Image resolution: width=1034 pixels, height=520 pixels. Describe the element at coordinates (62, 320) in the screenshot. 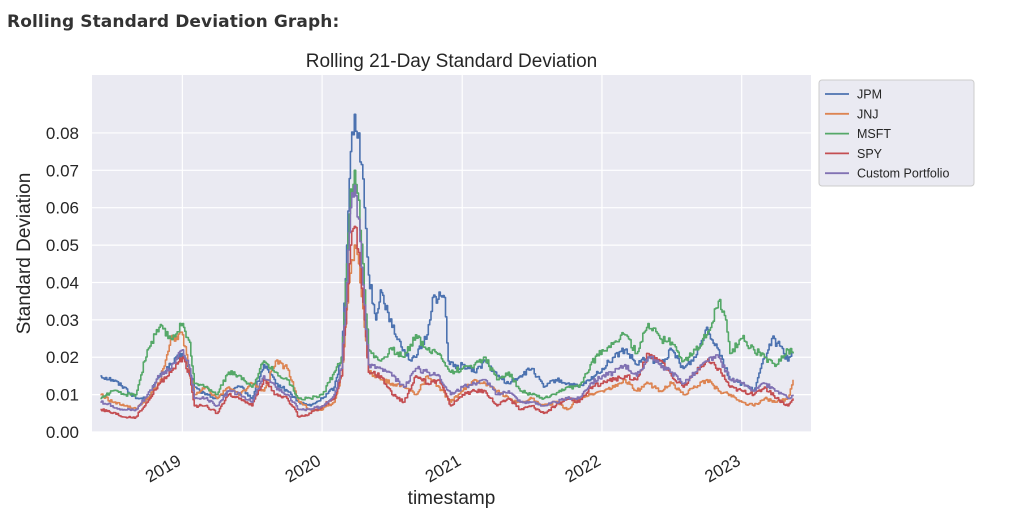

I see `y-tick-label: 0.03` at that location.